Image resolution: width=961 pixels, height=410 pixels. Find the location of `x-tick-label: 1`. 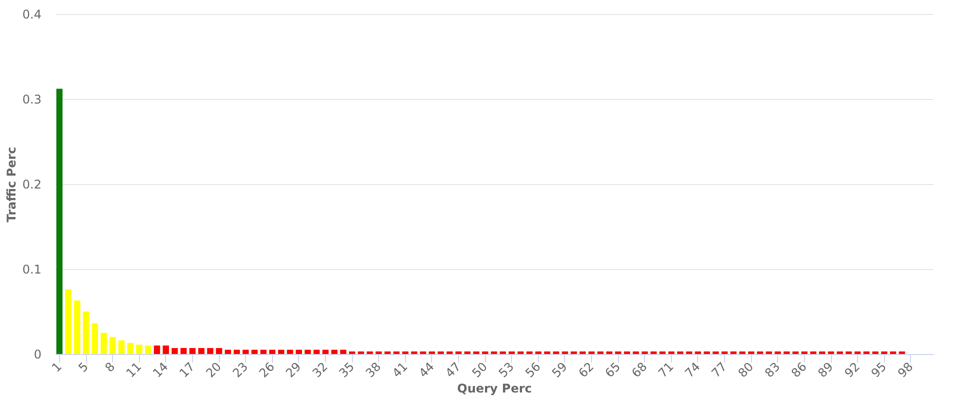

x-tick-label: 1 is located at coordinates (56, 367).